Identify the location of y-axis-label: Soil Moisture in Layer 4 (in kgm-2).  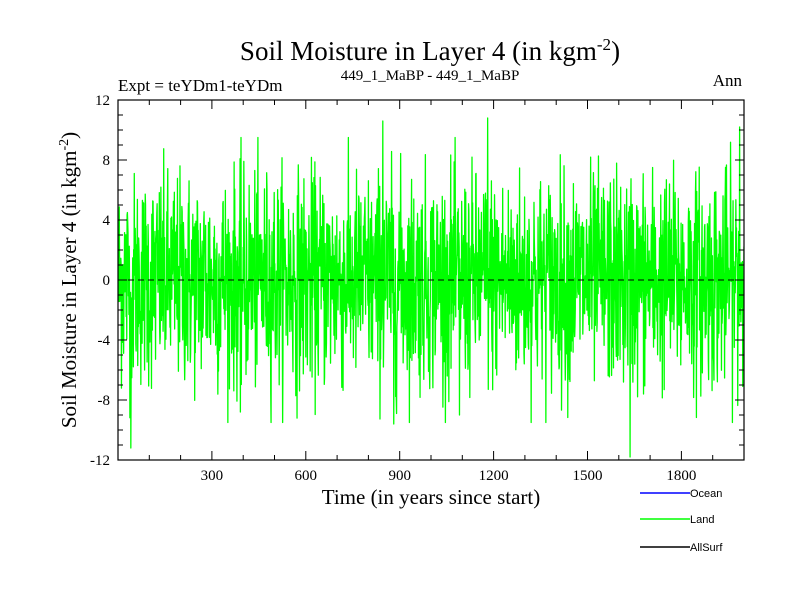
(69, 280).